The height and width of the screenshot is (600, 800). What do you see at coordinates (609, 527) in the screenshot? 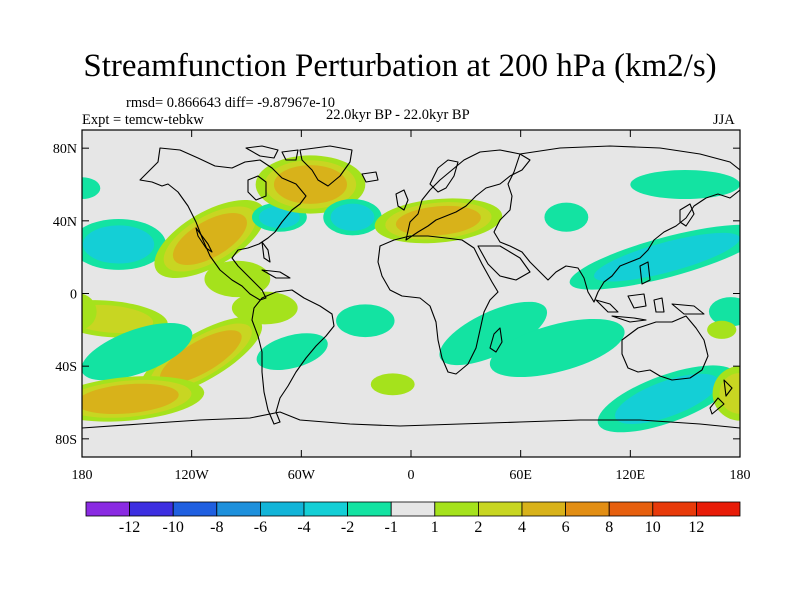
I see `colorbar-label: 8` at bounding box center [609, 527].